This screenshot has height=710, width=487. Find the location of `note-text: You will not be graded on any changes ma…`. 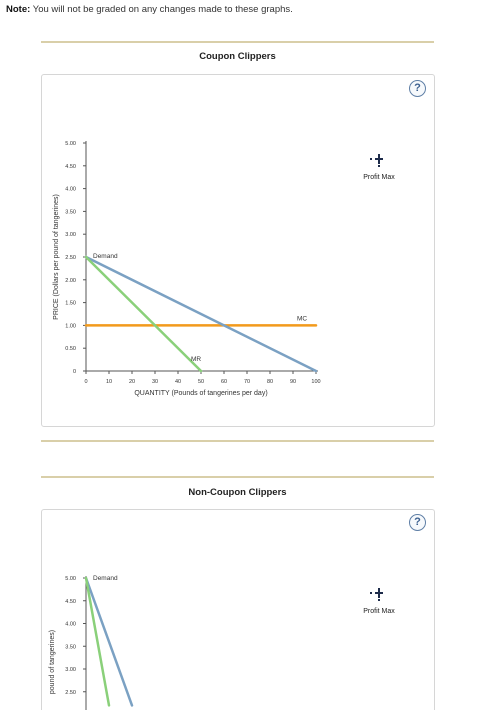

note-text: You will not be graded on any changes ma… is located at coordinates (162, 9).